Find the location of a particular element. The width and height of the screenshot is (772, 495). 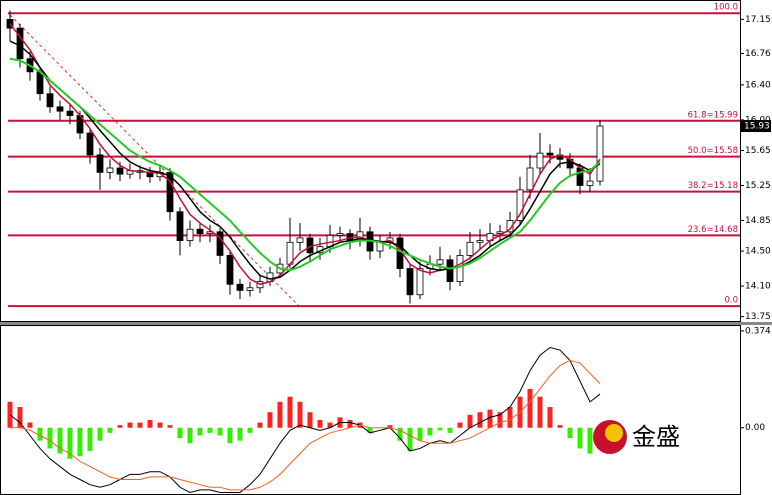

y-tick-label: 0.374 is located at coordinates (758, 331).